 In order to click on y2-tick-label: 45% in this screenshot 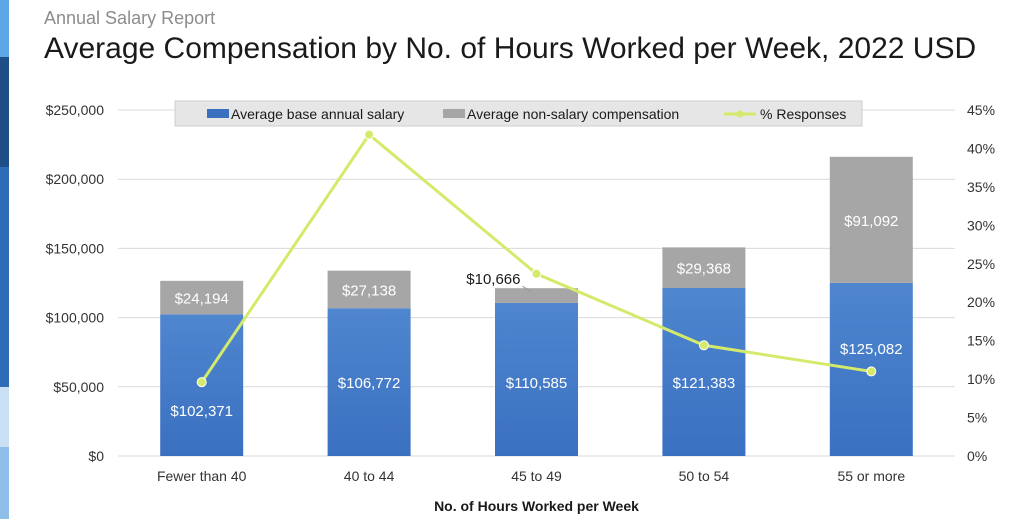, I will do `click(981, 110)`.